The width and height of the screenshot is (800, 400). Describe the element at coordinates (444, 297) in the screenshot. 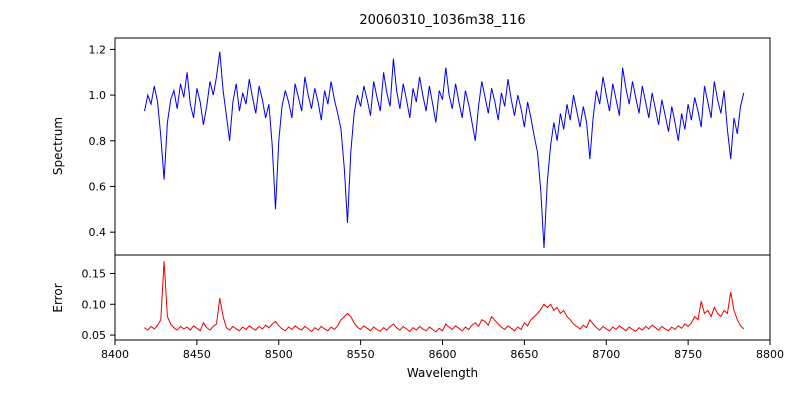

I see `error-line` at that location.